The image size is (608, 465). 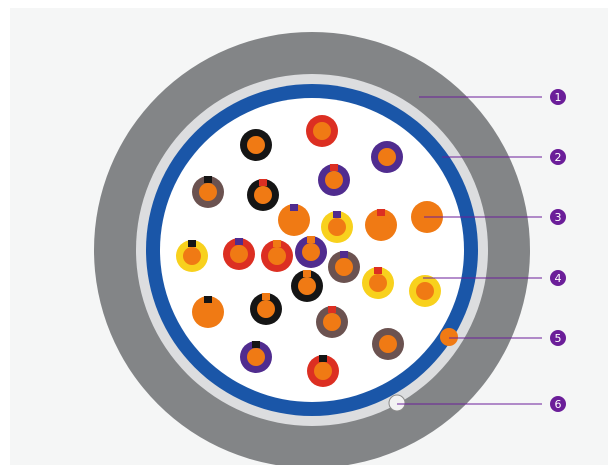 I want to click on callout-6-label: 6, so click(x=558, y=404).